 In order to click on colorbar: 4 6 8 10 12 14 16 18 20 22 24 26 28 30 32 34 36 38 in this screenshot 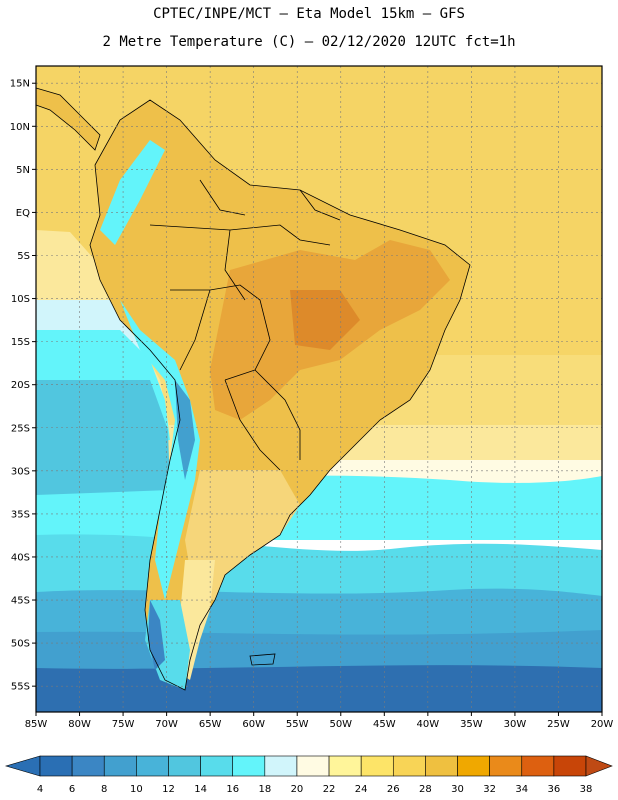, I will do `click(308, 775)`.